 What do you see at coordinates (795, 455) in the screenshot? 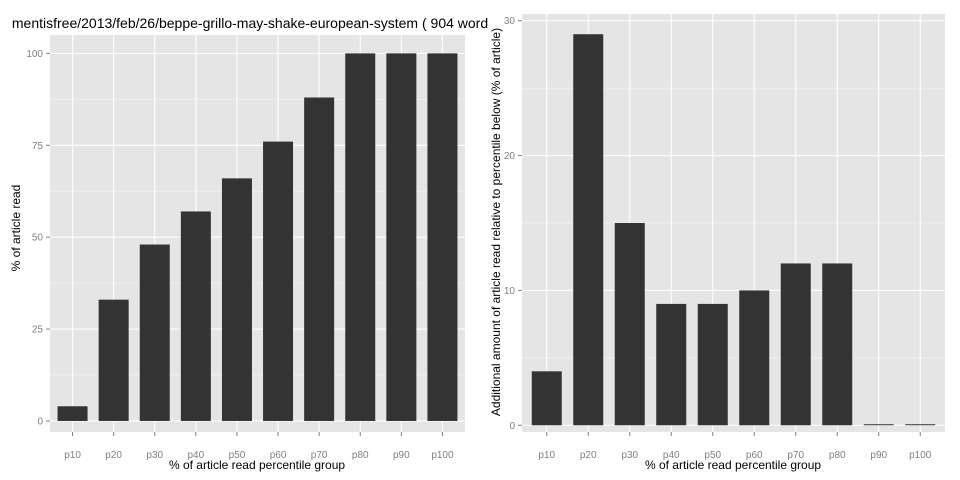
I see `right-x-tick-label: p70` at bounding box center [795, 455].